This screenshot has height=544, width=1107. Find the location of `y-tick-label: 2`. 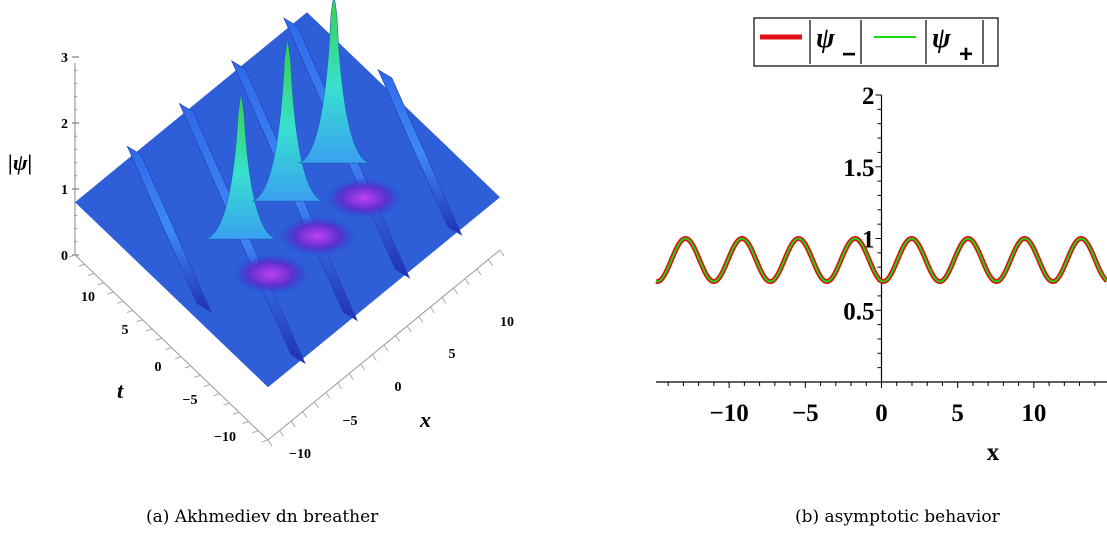

y-tick-label: 2 is located at coordinates (868, 96).